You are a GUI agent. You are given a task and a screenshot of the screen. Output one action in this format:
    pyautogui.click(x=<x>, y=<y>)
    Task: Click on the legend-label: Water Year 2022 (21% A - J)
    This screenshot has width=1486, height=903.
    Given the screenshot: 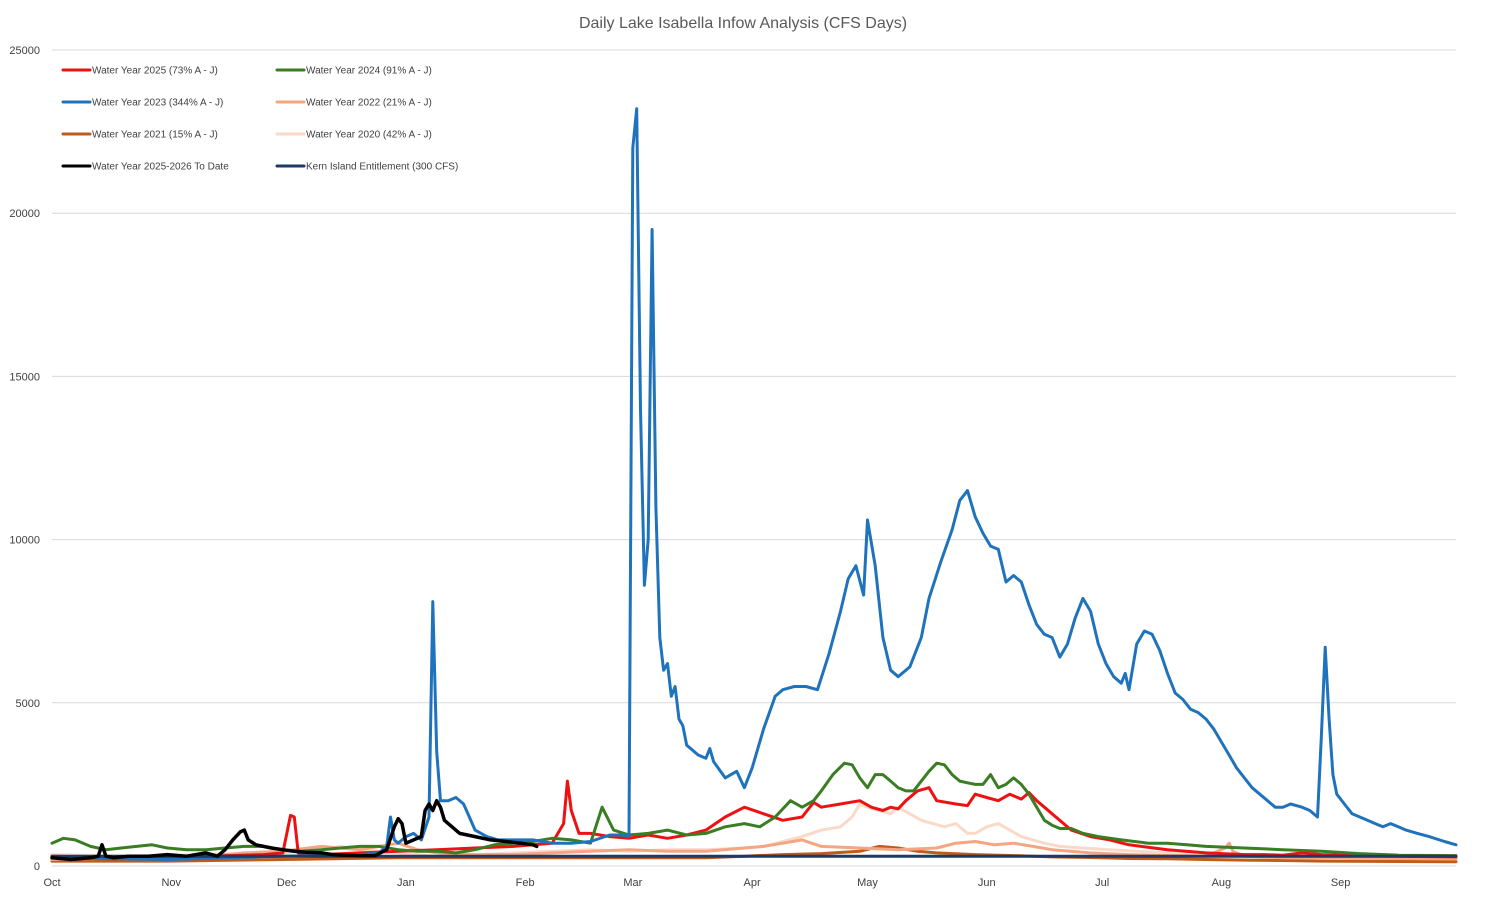 What is the action you would take?
    pyautogui.click(x=369, y=103)
    